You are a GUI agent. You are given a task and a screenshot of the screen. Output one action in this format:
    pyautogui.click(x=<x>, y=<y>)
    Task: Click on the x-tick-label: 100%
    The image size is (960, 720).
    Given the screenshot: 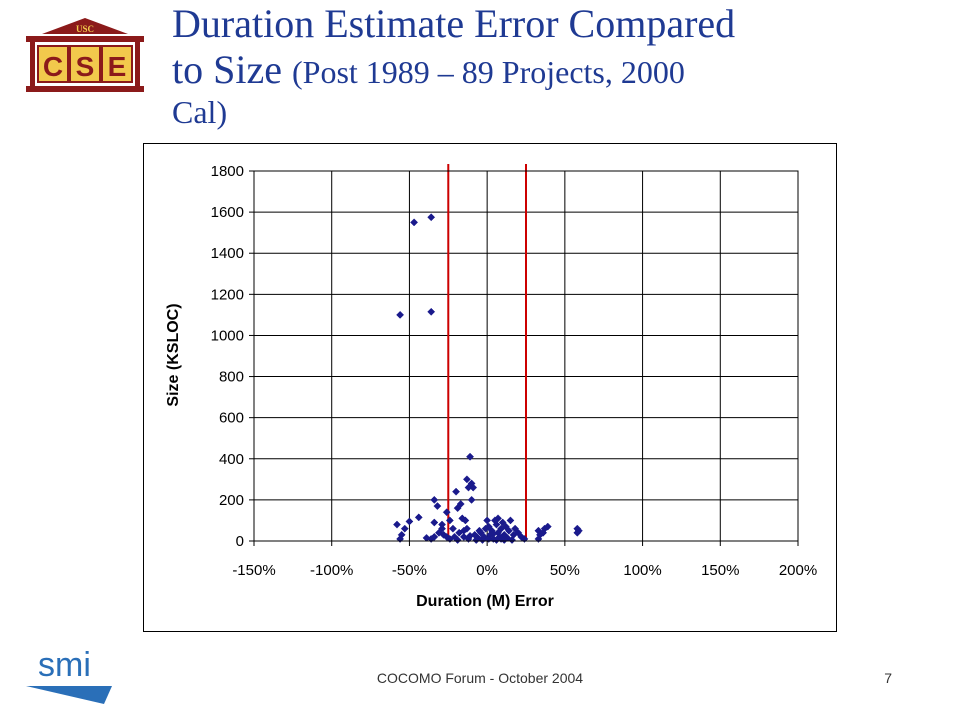 What is the action you would take?
    pyautogui.click(x=642, y=570)
    